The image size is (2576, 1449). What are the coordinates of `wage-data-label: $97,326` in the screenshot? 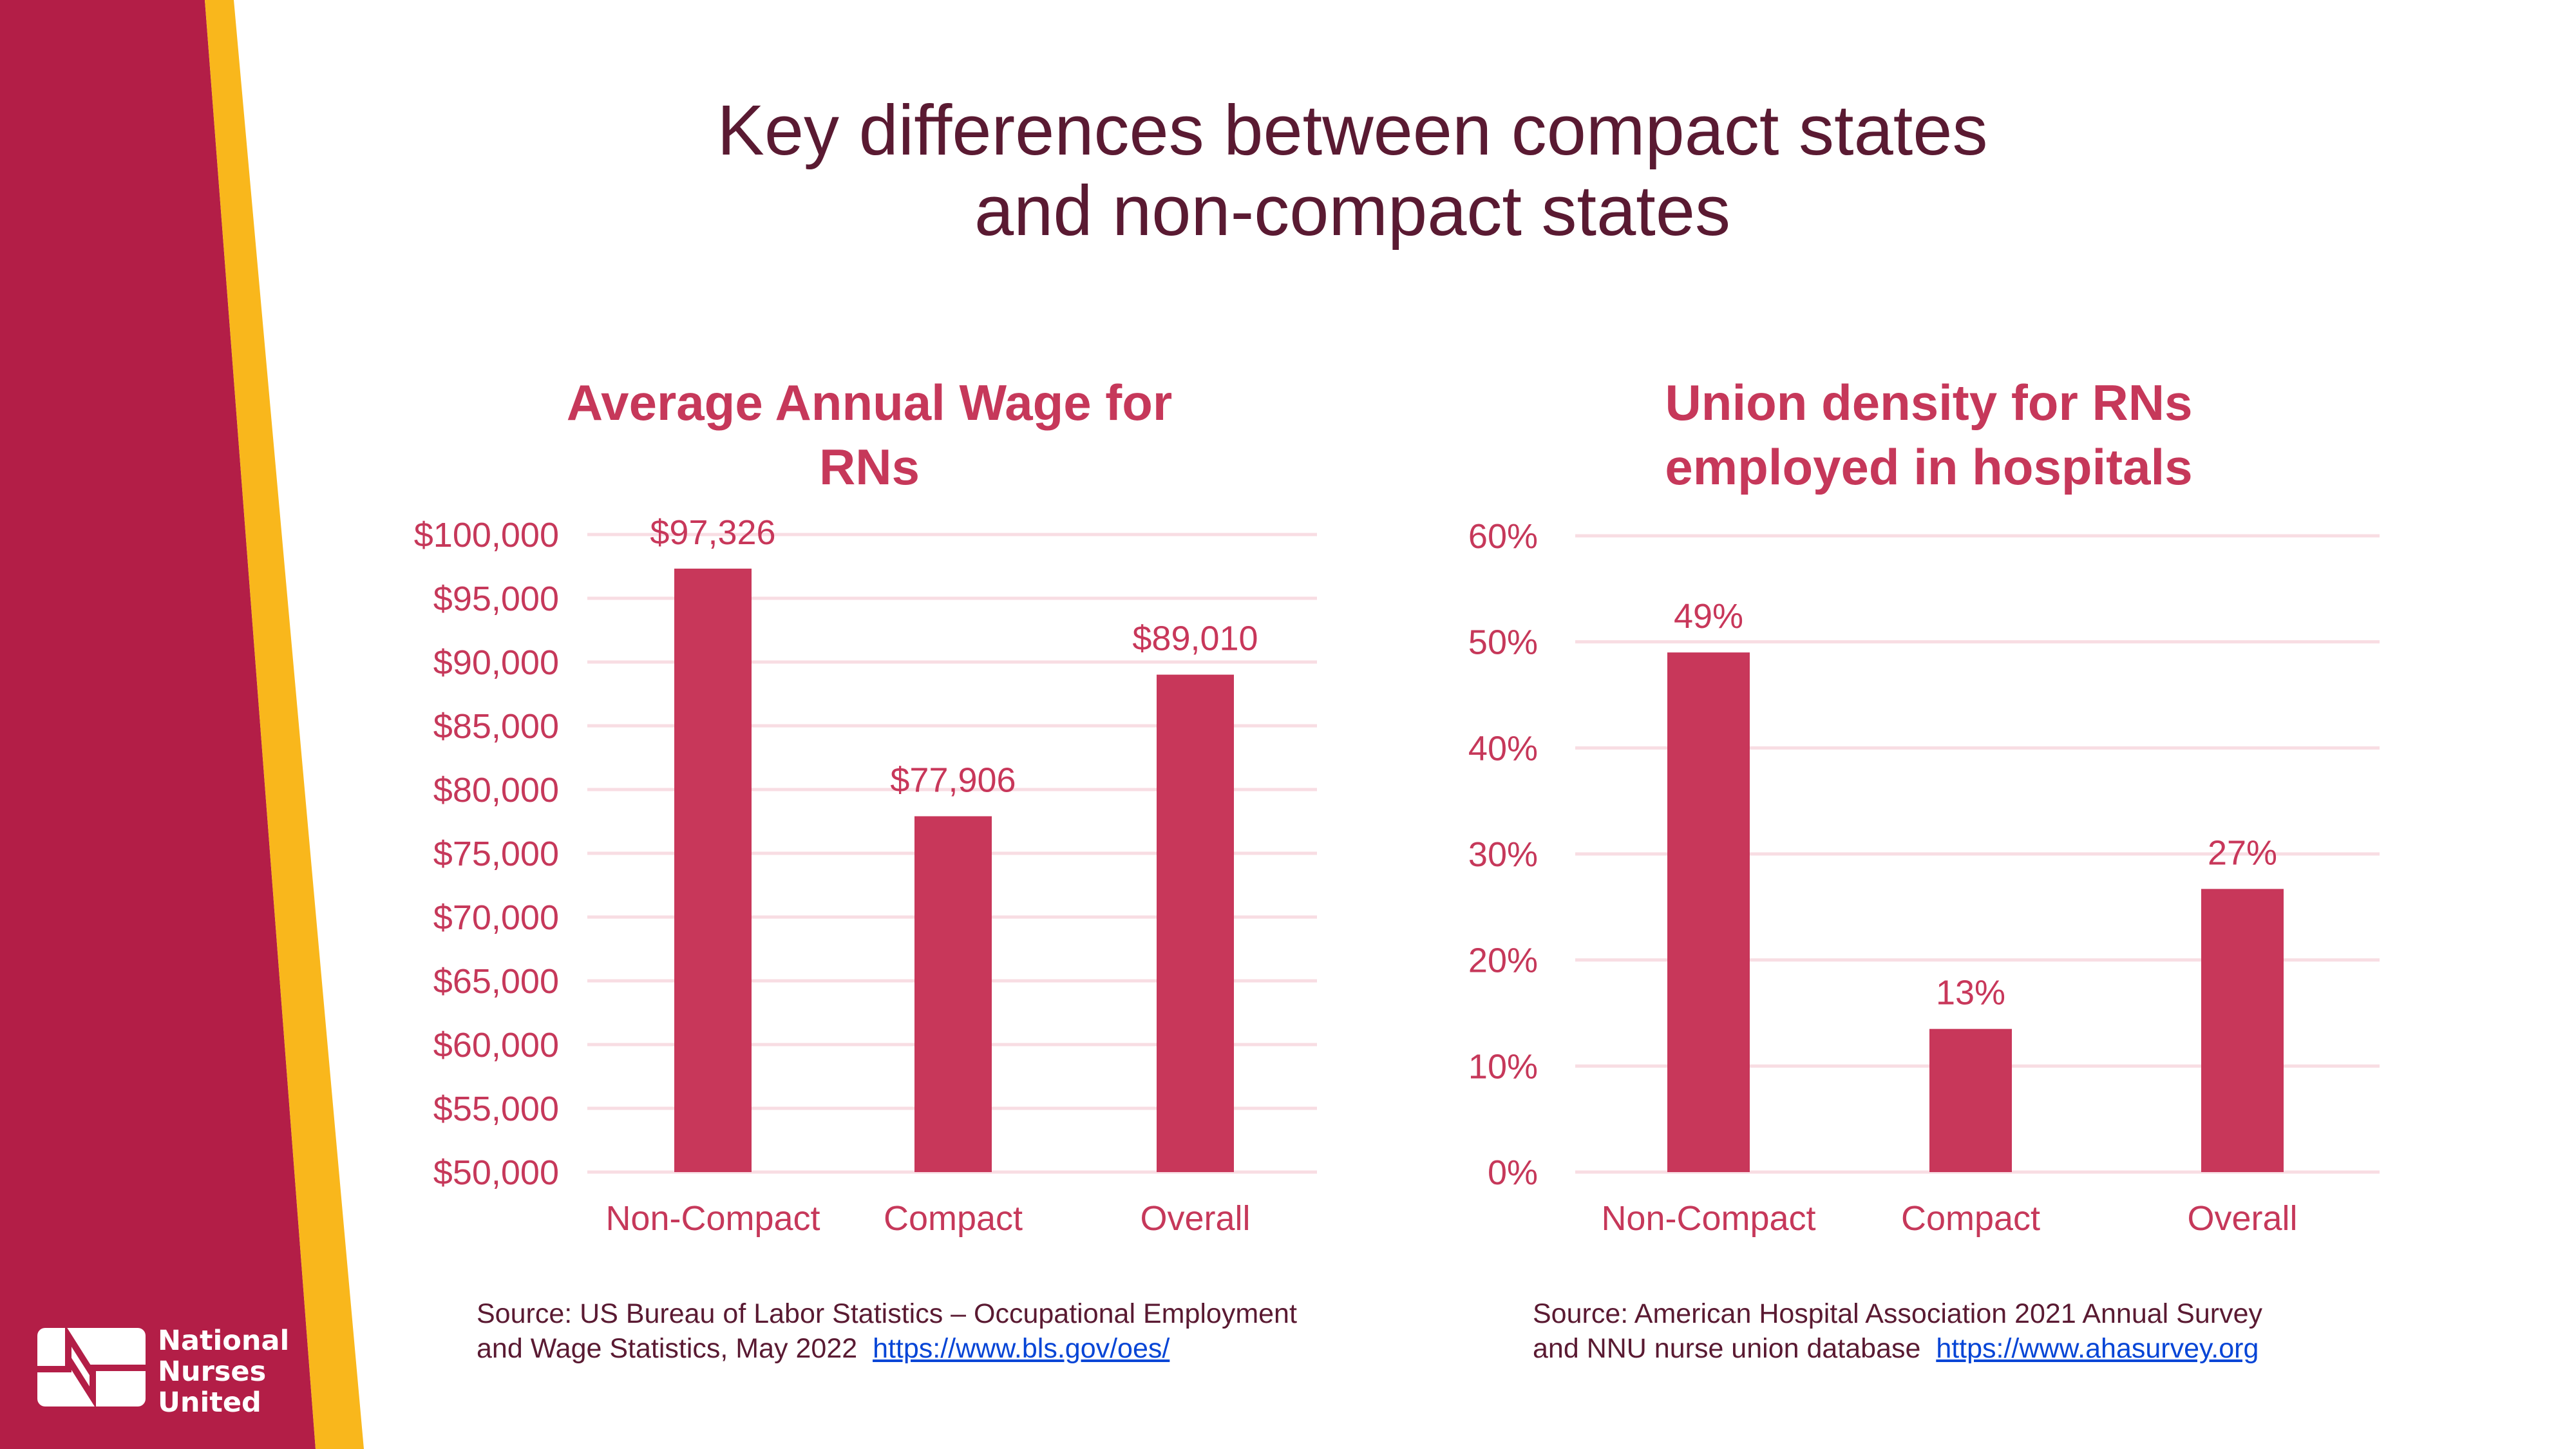 It's located at (713, 532).